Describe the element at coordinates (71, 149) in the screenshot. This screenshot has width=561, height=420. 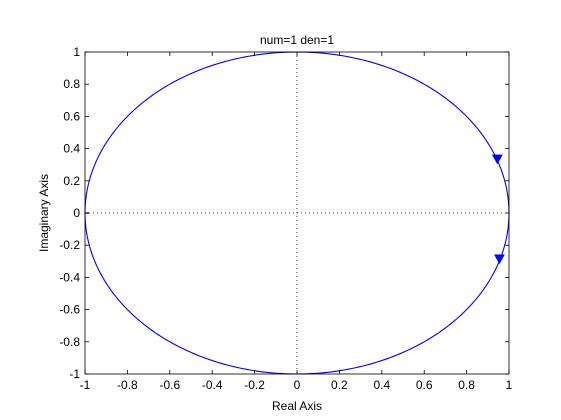
I see `y-tick-label: 0.4` at that location.